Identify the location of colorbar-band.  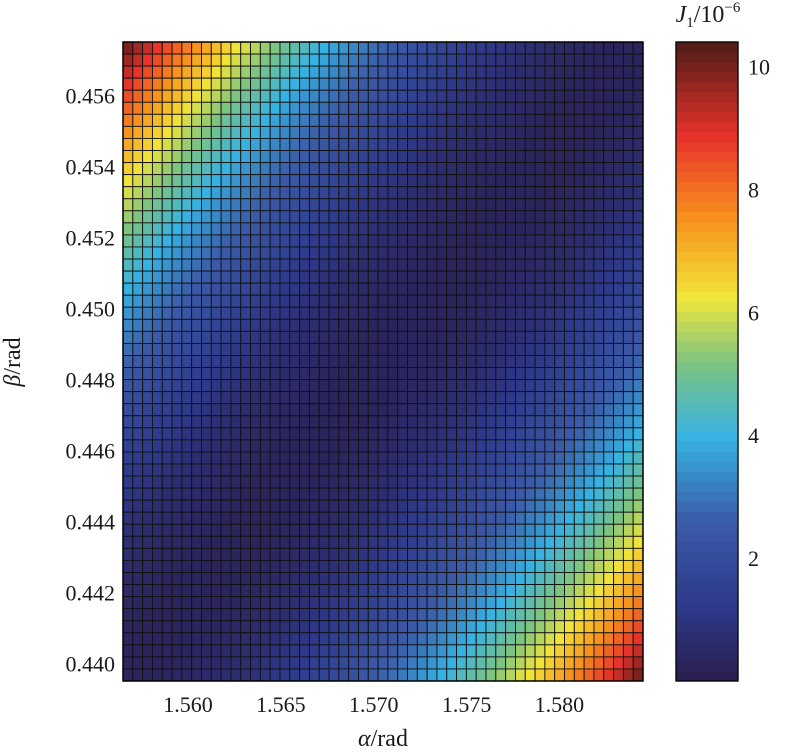
(707, 606).